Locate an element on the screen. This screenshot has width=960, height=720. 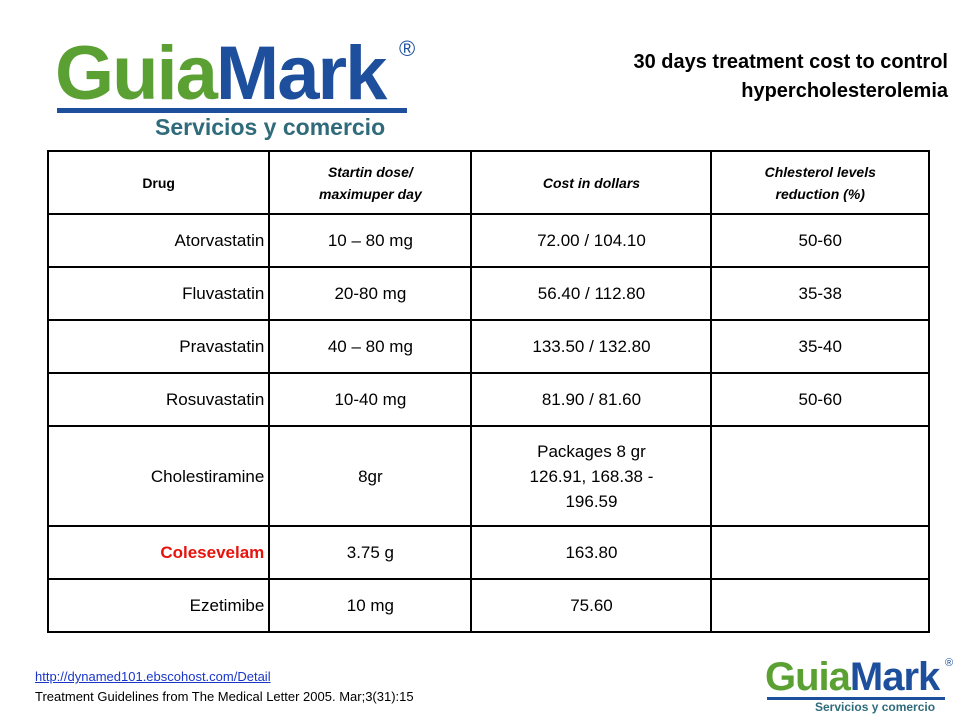
logo: GuiaMark ® Servicios y comercio is located at coordinates (240, 85).